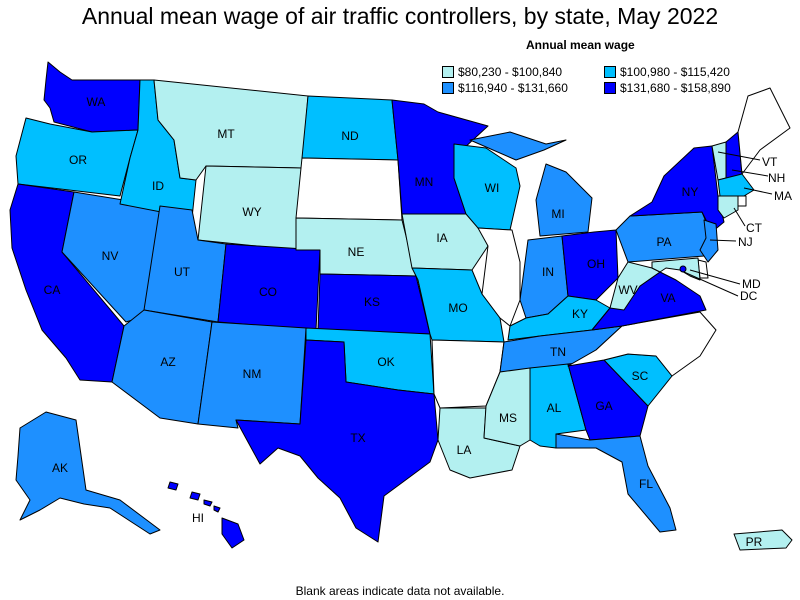  I want to click on state-label-id: ID, so click(158, 186).